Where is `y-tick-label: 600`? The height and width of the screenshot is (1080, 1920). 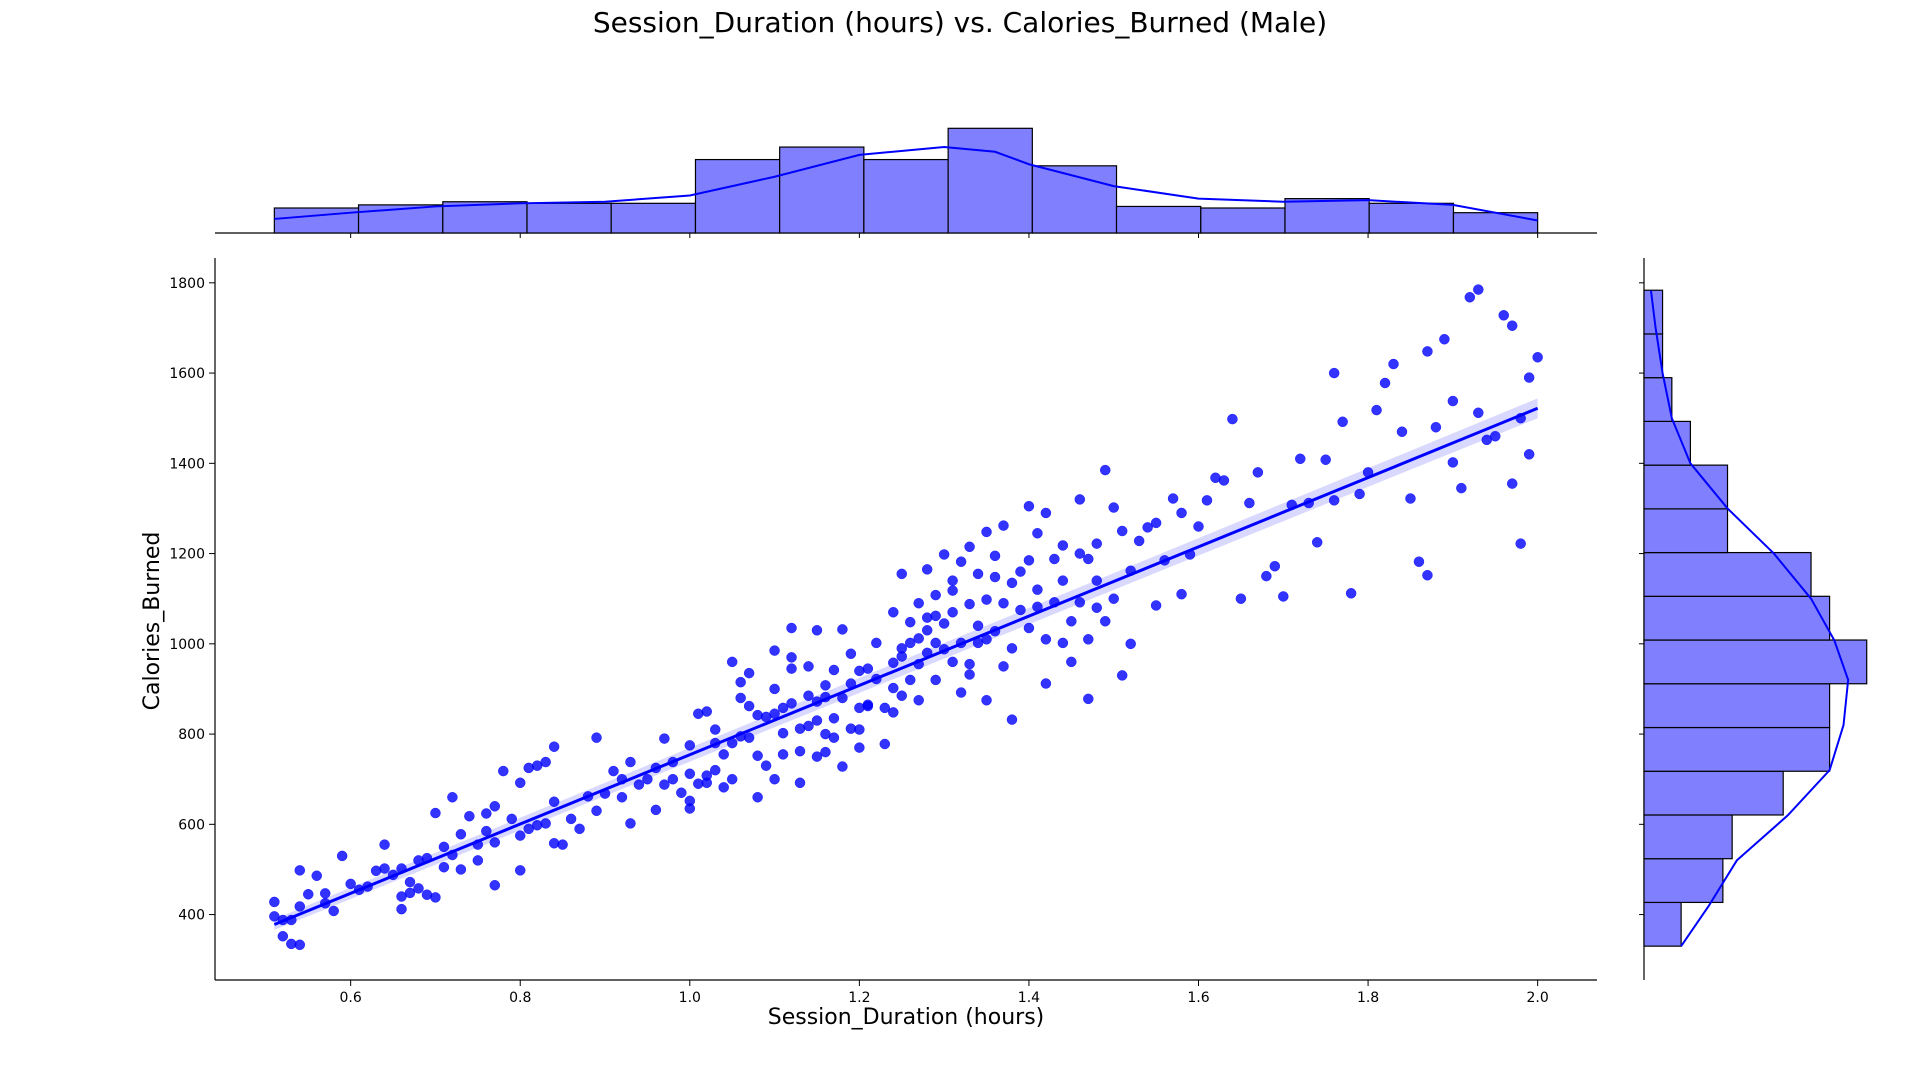 y-tick-label: 600 is located at coordinates (191, 825).